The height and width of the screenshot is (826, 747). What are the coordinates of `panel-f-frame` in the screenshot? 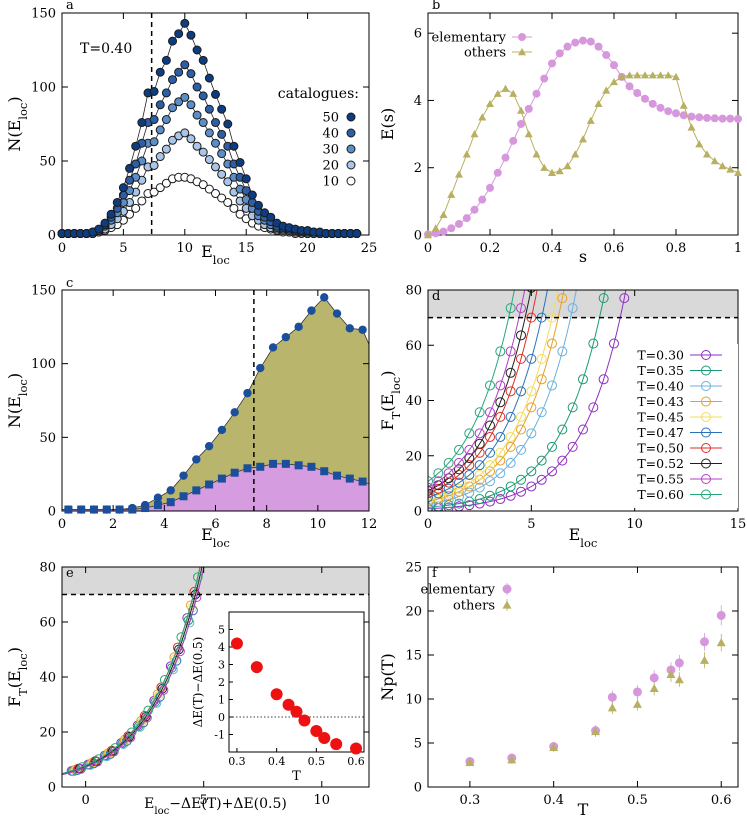 It's located at (583, 677).